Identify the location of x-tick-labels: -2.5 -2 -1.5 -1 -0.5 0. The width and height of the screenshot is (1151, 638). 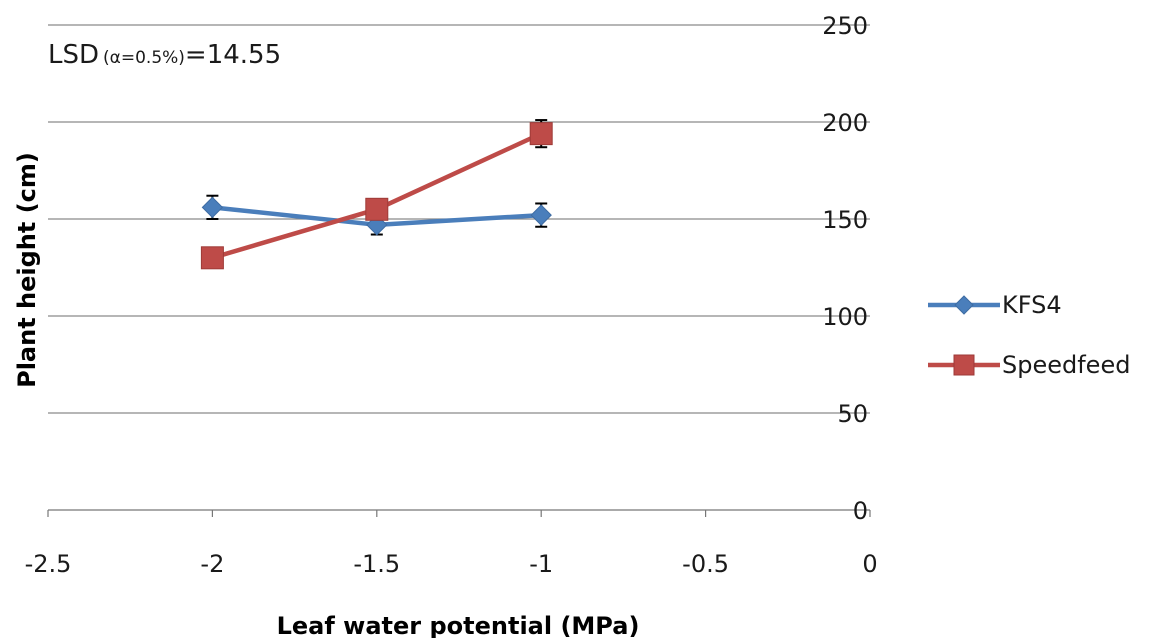
(451, 564).